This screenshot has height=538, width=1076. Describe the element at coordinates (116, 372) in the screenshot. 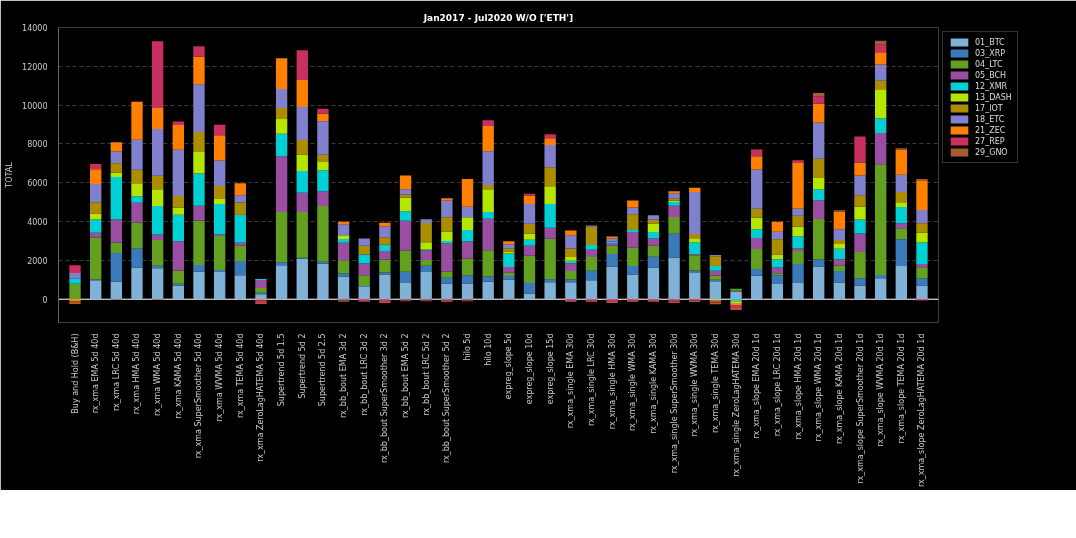

I see `x-tick-label: rx_xma LRC 5d 40d` at that location.